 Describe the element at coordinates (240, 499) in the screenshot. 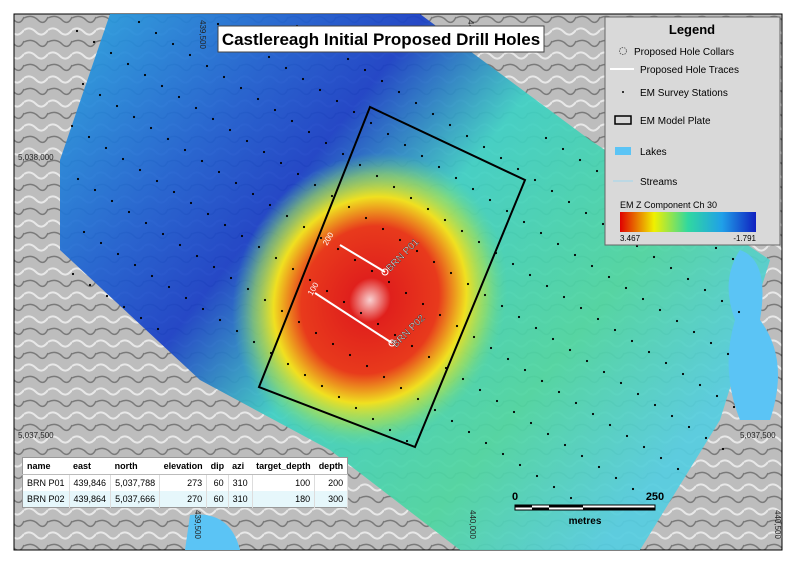

I see `table-cell: 310` at that location.